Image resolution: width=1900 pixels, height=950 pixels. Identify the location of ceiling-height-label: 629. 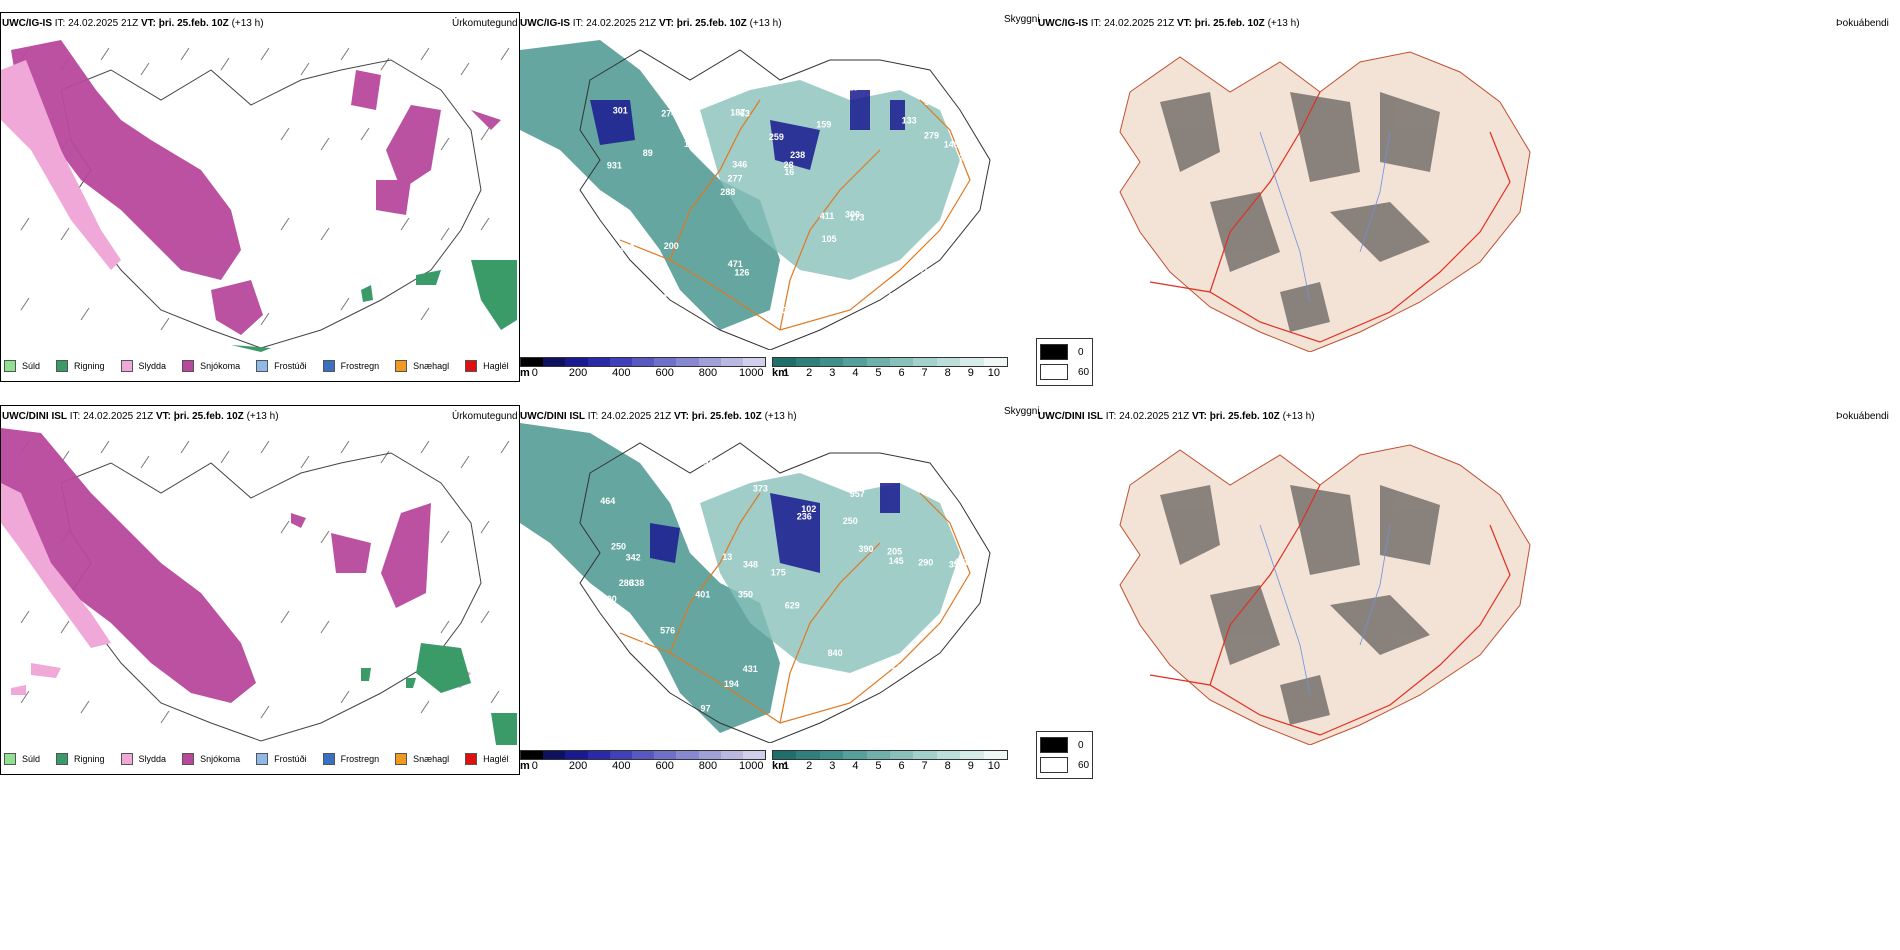
(792, 606).